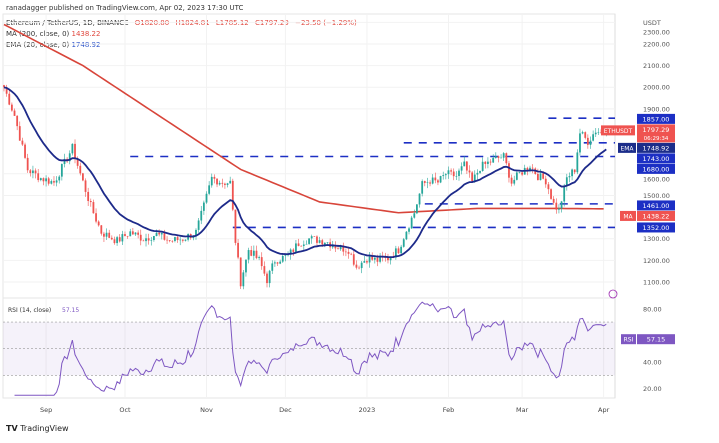 The image size is (719, 443). What do you see at coordinates (272, 23) in the screenshot?
I see `close-value: C1797.29` at bounding box center [272, 23].